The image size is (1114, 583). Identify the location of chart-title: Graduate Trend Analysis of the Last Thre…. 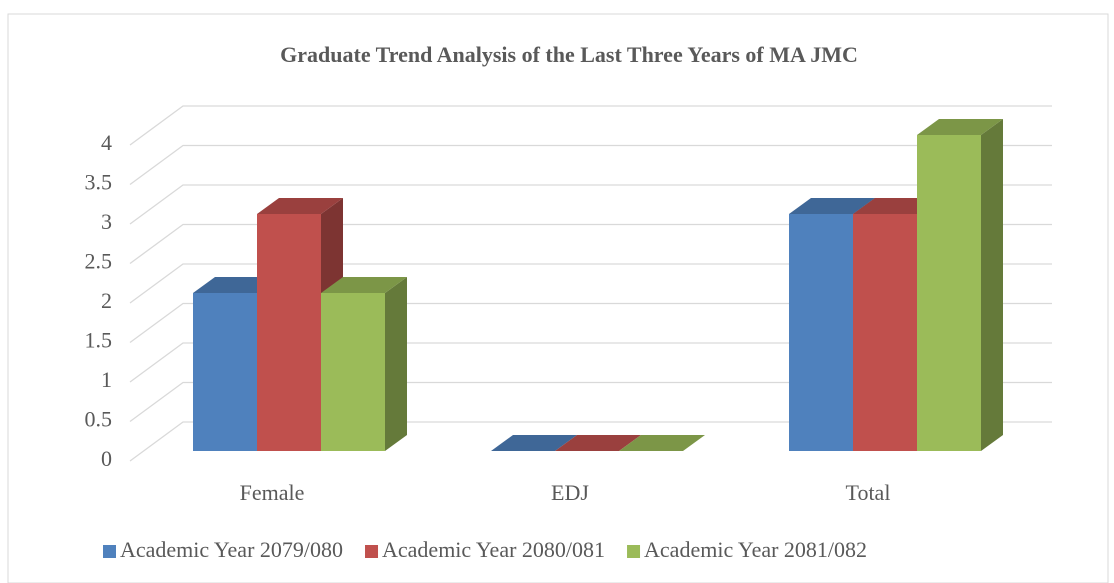
(569, 54).